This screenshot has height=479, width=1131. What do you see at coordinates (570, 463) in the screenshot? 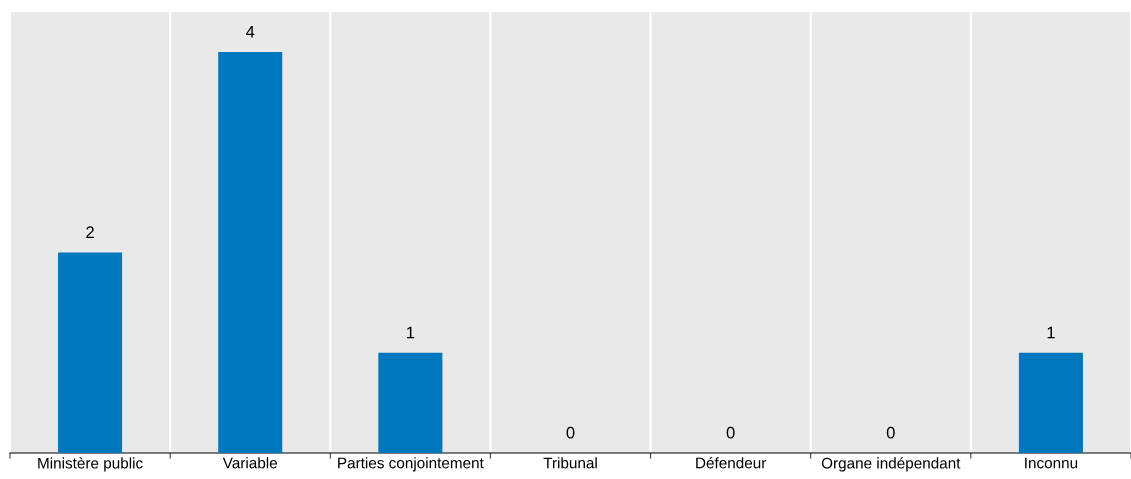
I see `x-tick-label: Tribunal` at bounding box center [570, 463].